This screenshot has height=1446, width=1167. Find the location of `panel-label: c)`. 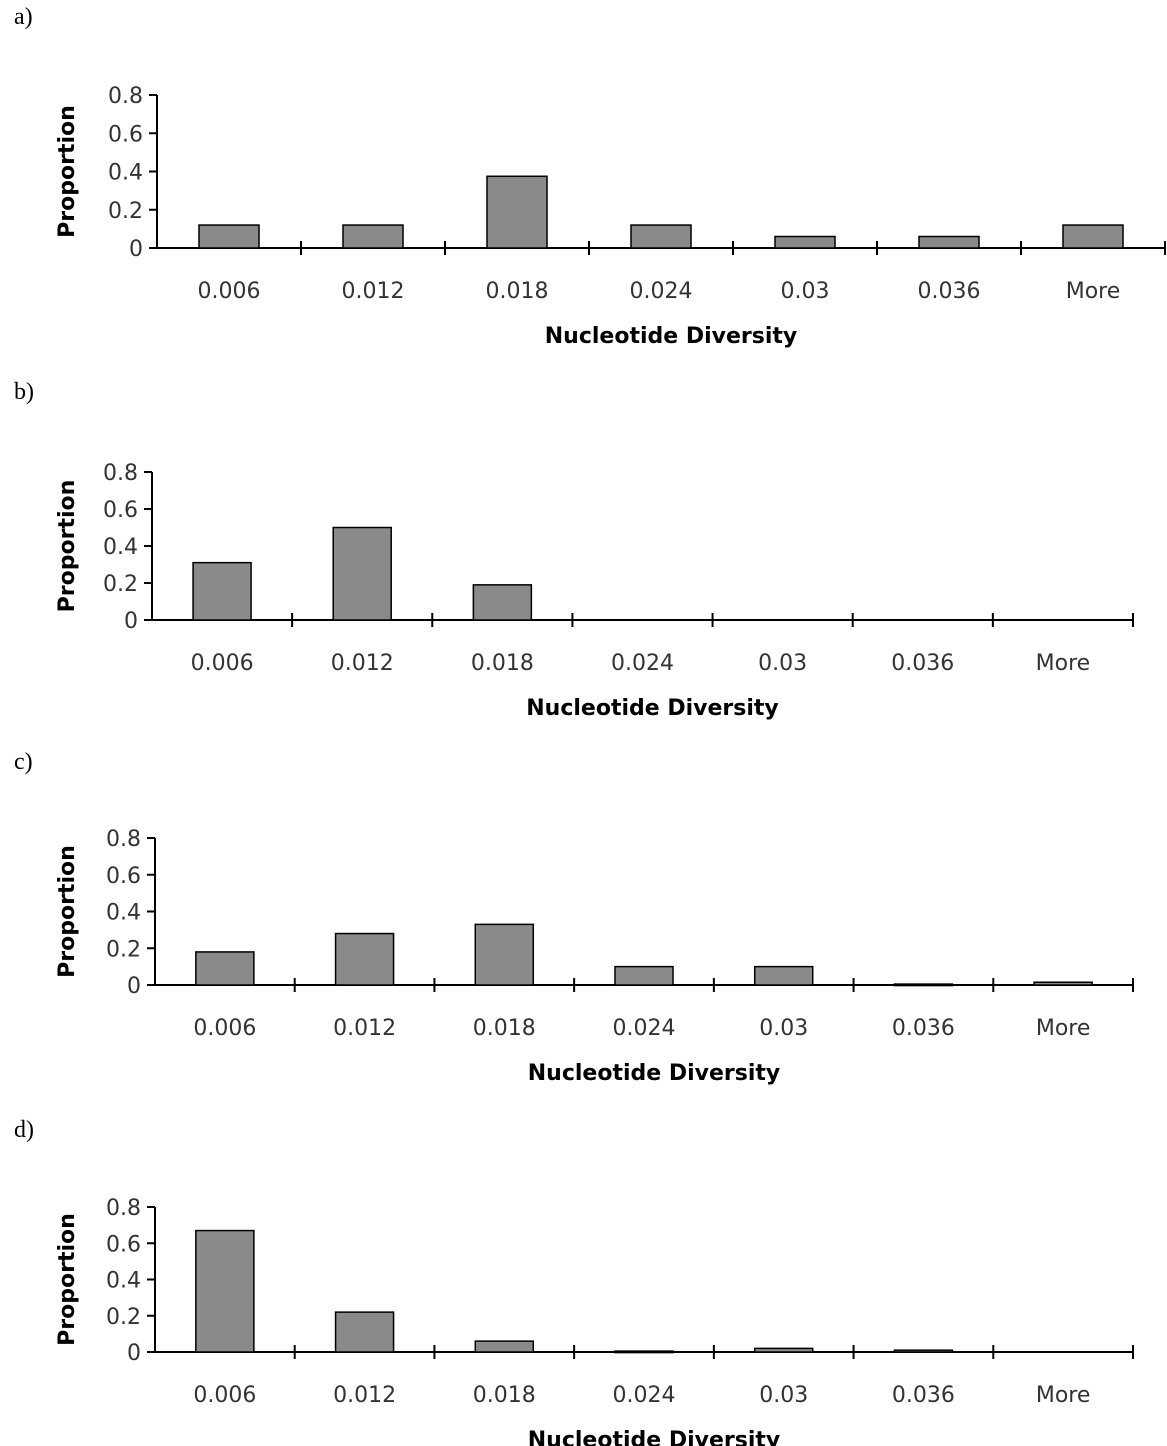

panel-label: c) is located at coordinates (23, 762).